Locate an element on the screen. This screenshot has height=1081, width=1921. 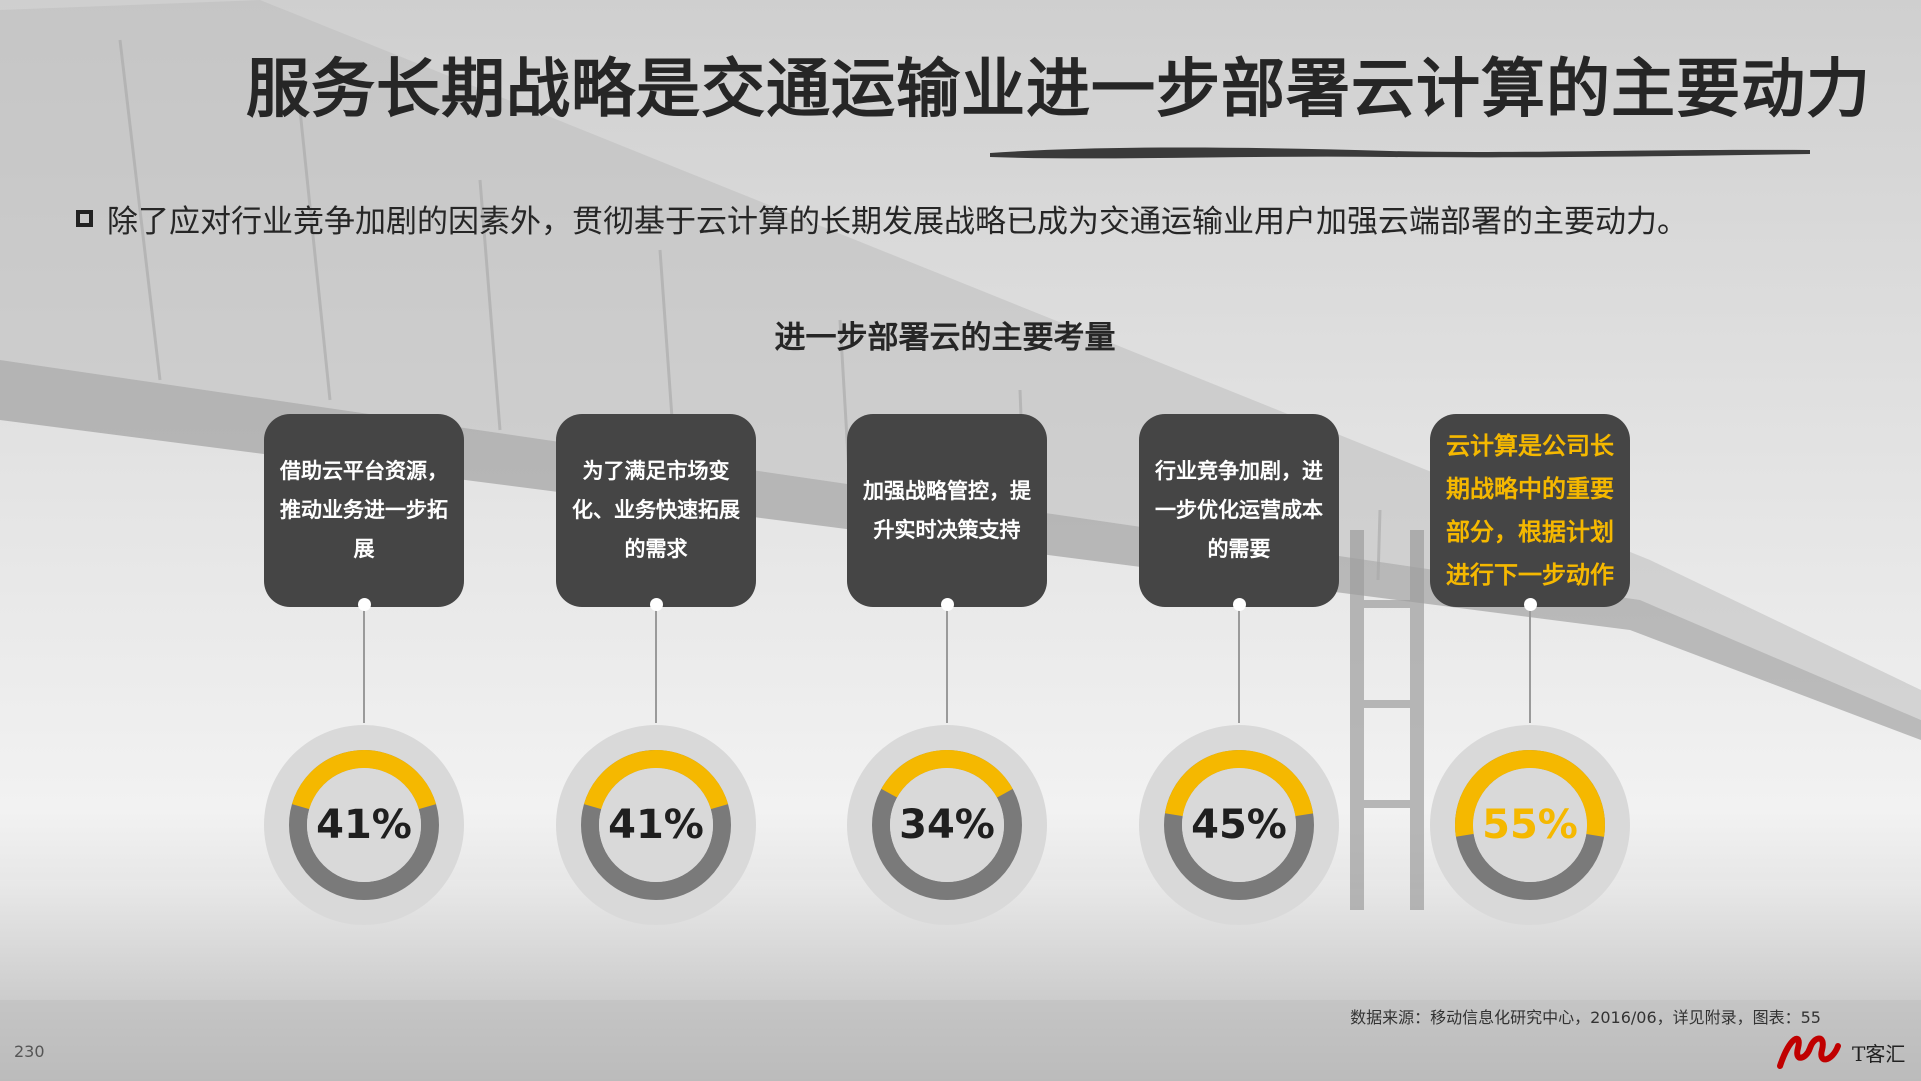
factor-card-text: 加强战略管控，提升实时决策支持 is located at coordinates (947, 510).